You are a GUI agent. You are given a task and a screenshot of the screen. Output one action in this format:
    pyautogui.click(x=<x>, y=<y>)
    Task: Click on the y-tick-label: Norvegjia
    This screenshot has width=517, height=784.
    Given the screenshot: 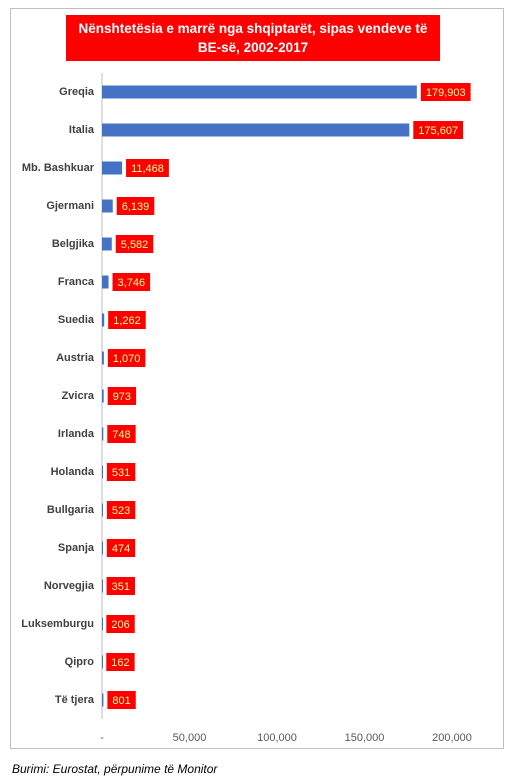 What is the action you would take?
    pyautogui.click(x=69, y=586)
    